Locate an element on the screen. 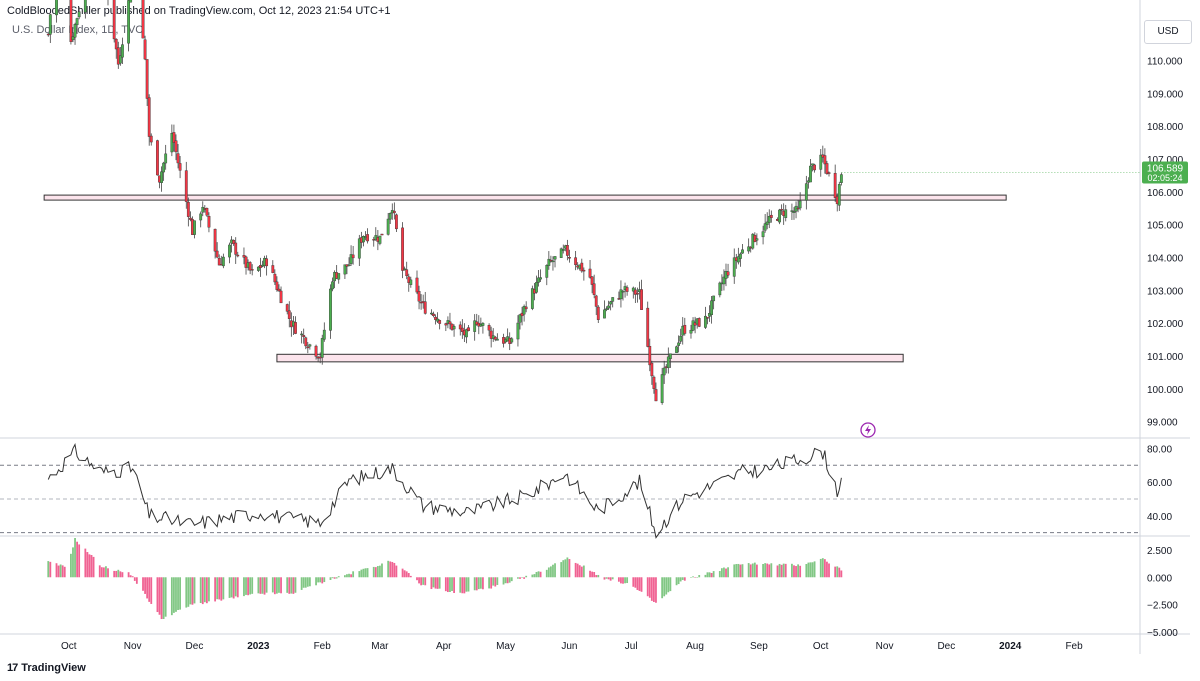 The height and width of the screenshot is (681, 1200). last-price-tag: 106.589 02:05:24 is located at coordinates (1165, 172).